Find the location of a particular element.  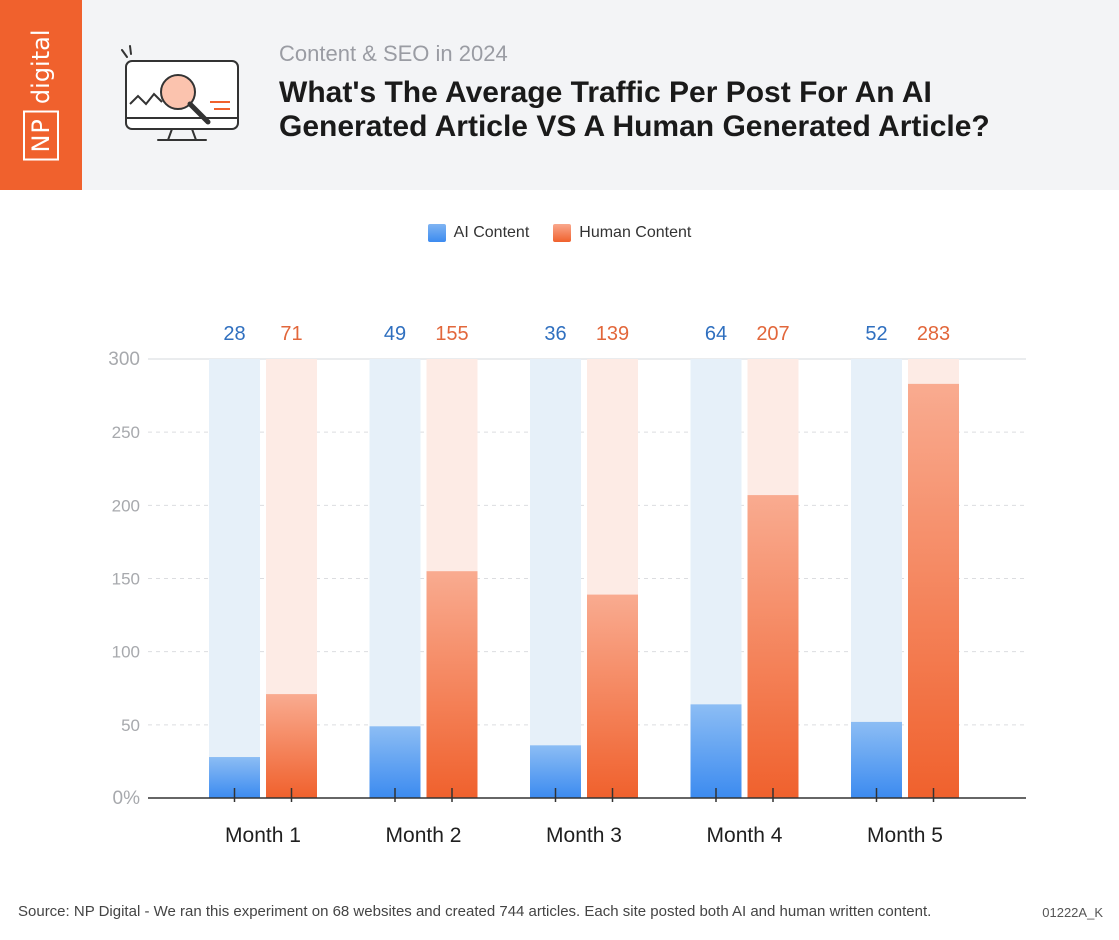

data-label-human: 207 is located at coordinates (772, 334).